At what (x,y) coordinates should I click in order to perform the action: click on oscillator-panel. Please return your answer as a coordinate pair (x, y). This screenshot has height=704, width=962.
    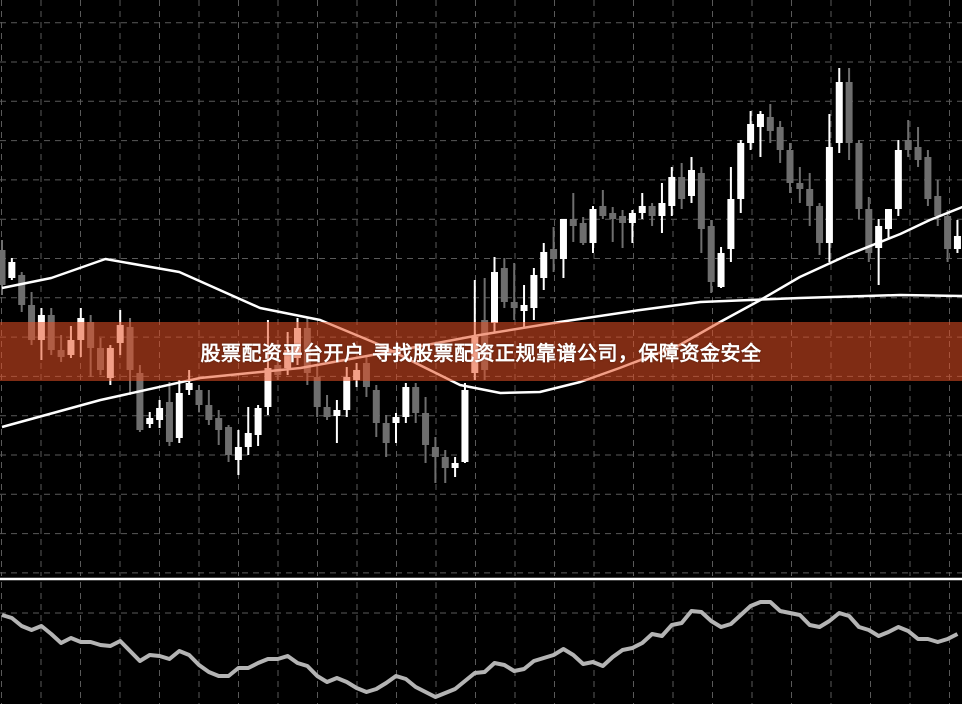
    Looking at the image, I should click on (480, 649).